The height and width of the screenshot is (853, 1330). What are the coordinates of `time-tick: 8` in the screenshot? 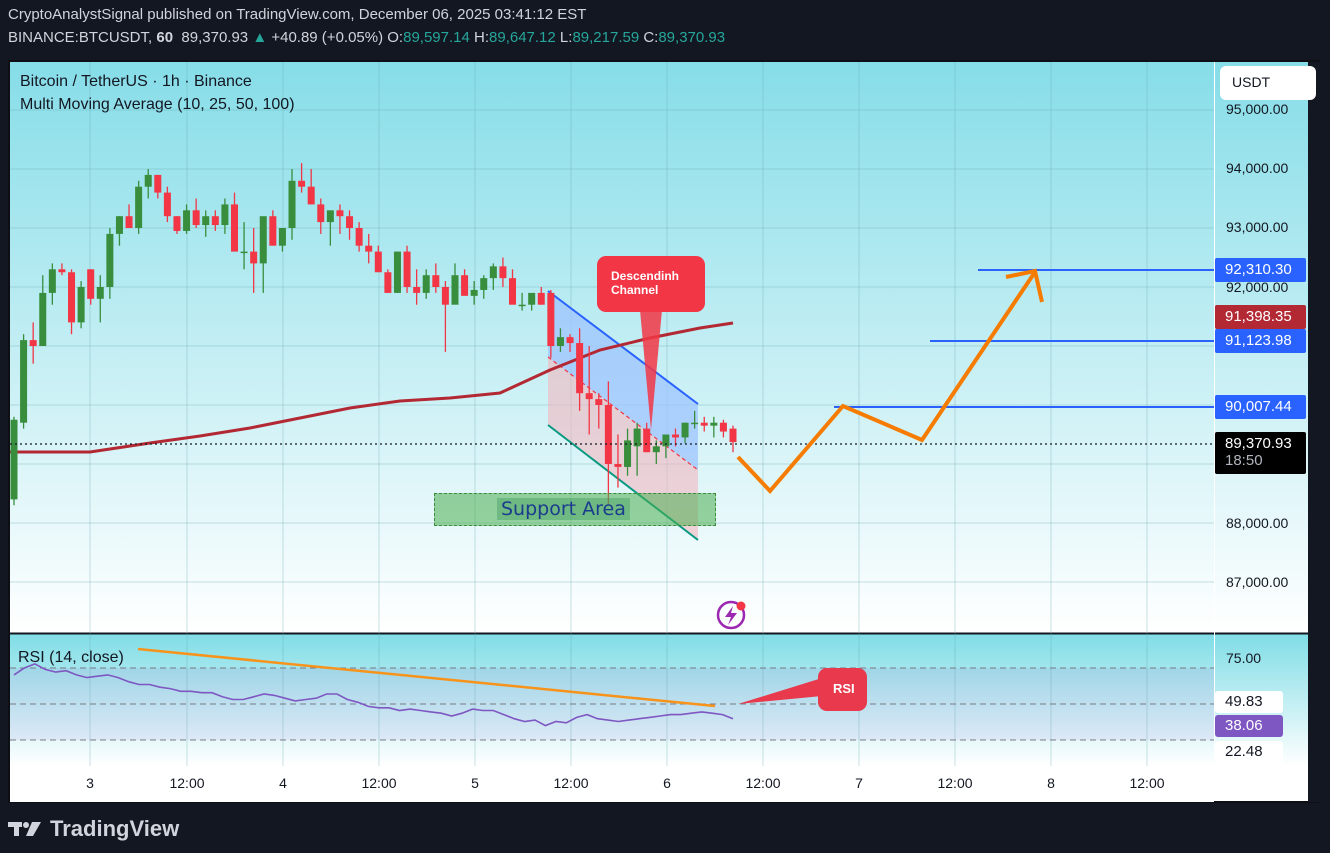 It's located at (1051, 783).